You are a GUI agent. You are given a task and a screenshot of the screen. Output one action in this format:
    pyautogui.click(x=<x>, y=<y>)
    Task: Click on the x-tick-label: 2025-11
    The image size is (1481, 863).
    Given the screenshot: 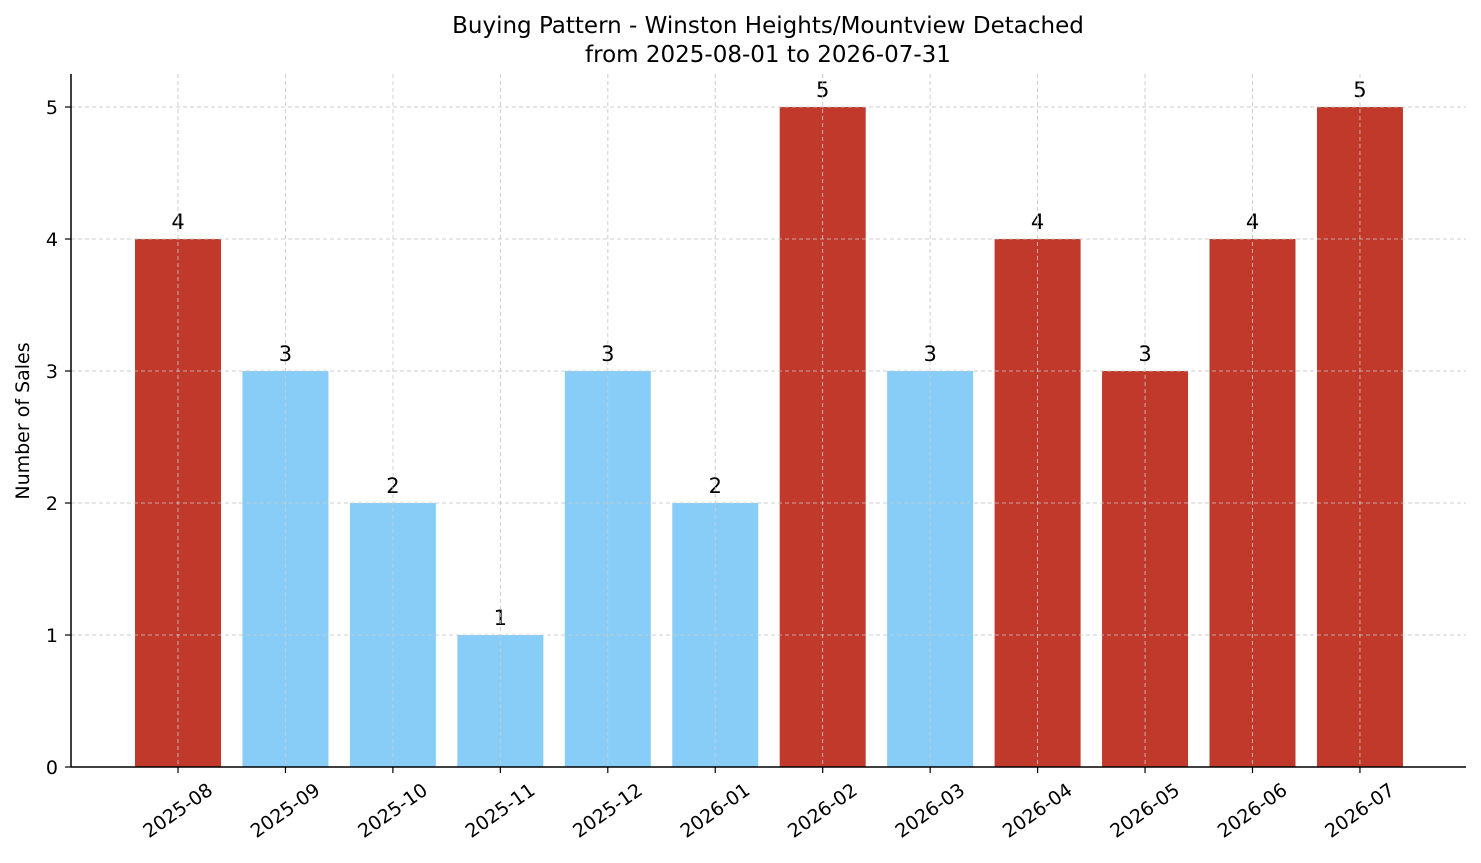 What is the action you would take?
    pyautogui.click(x=501, y=811)
    